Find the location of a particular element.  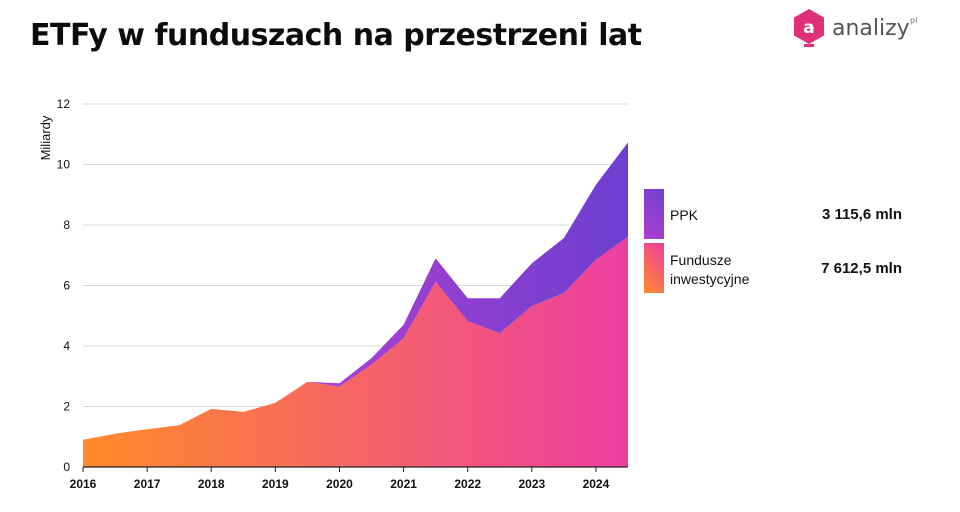

y-axis: 0 2 4 6 8 10 12 is located at coordinates (64, 285).